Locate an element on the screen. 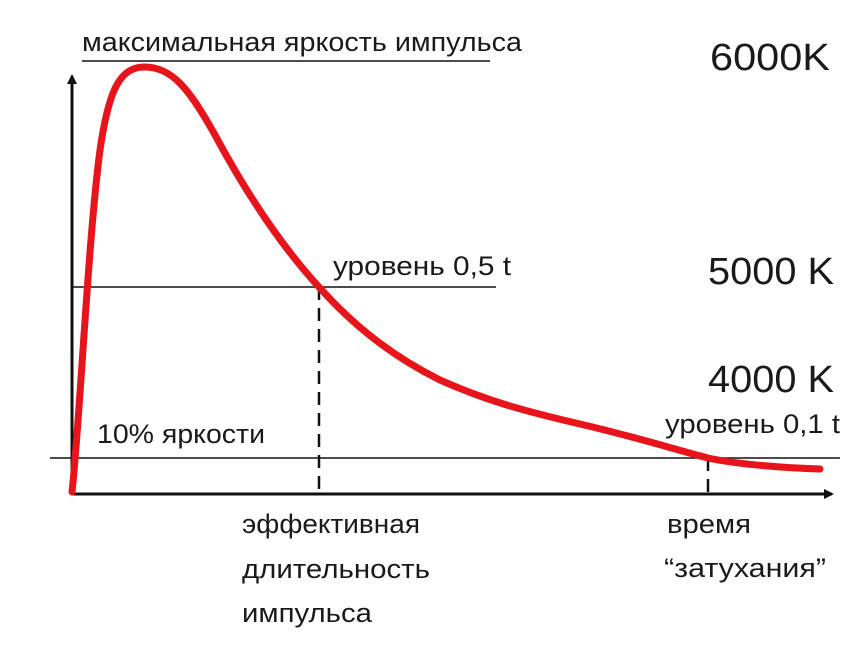  decay-time-label-line-1: время is located at coordinates (709, 524).